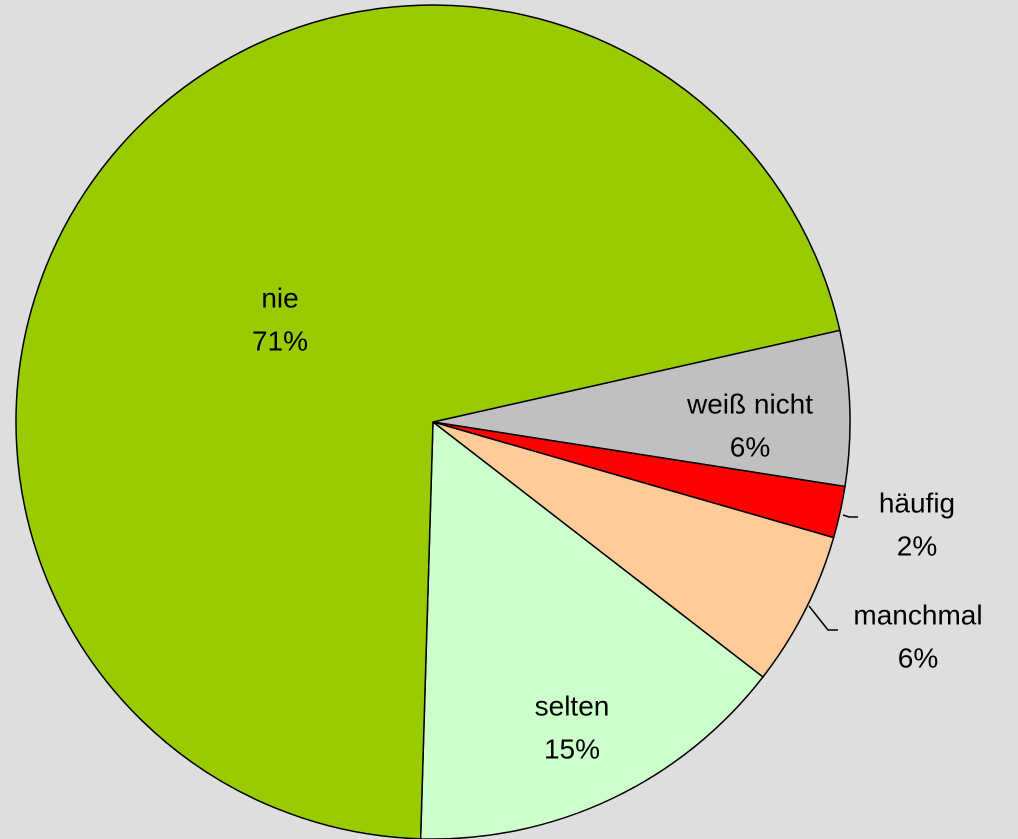 Image resolution: width=1018 pixels, height=839 pixels. What do you see at coordinates (917, 614) in the screenshot?
I see `slice-label: manchmal` at bounding box center [917, 614].